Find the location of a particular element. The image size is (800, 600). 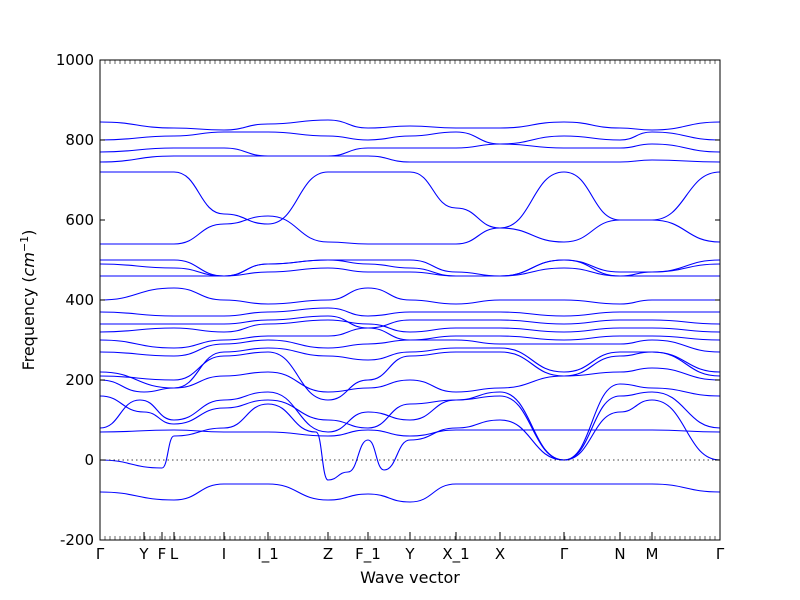

y-tick-label: 400 is located at coordinates (79, 300).